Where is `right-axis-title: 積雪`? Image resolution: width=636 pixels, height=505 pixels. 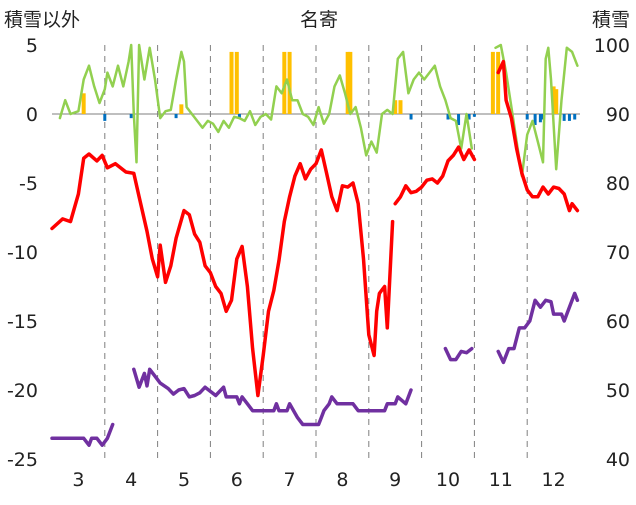
right-axis-title: 積雪 is located at coordinates (611, 20).